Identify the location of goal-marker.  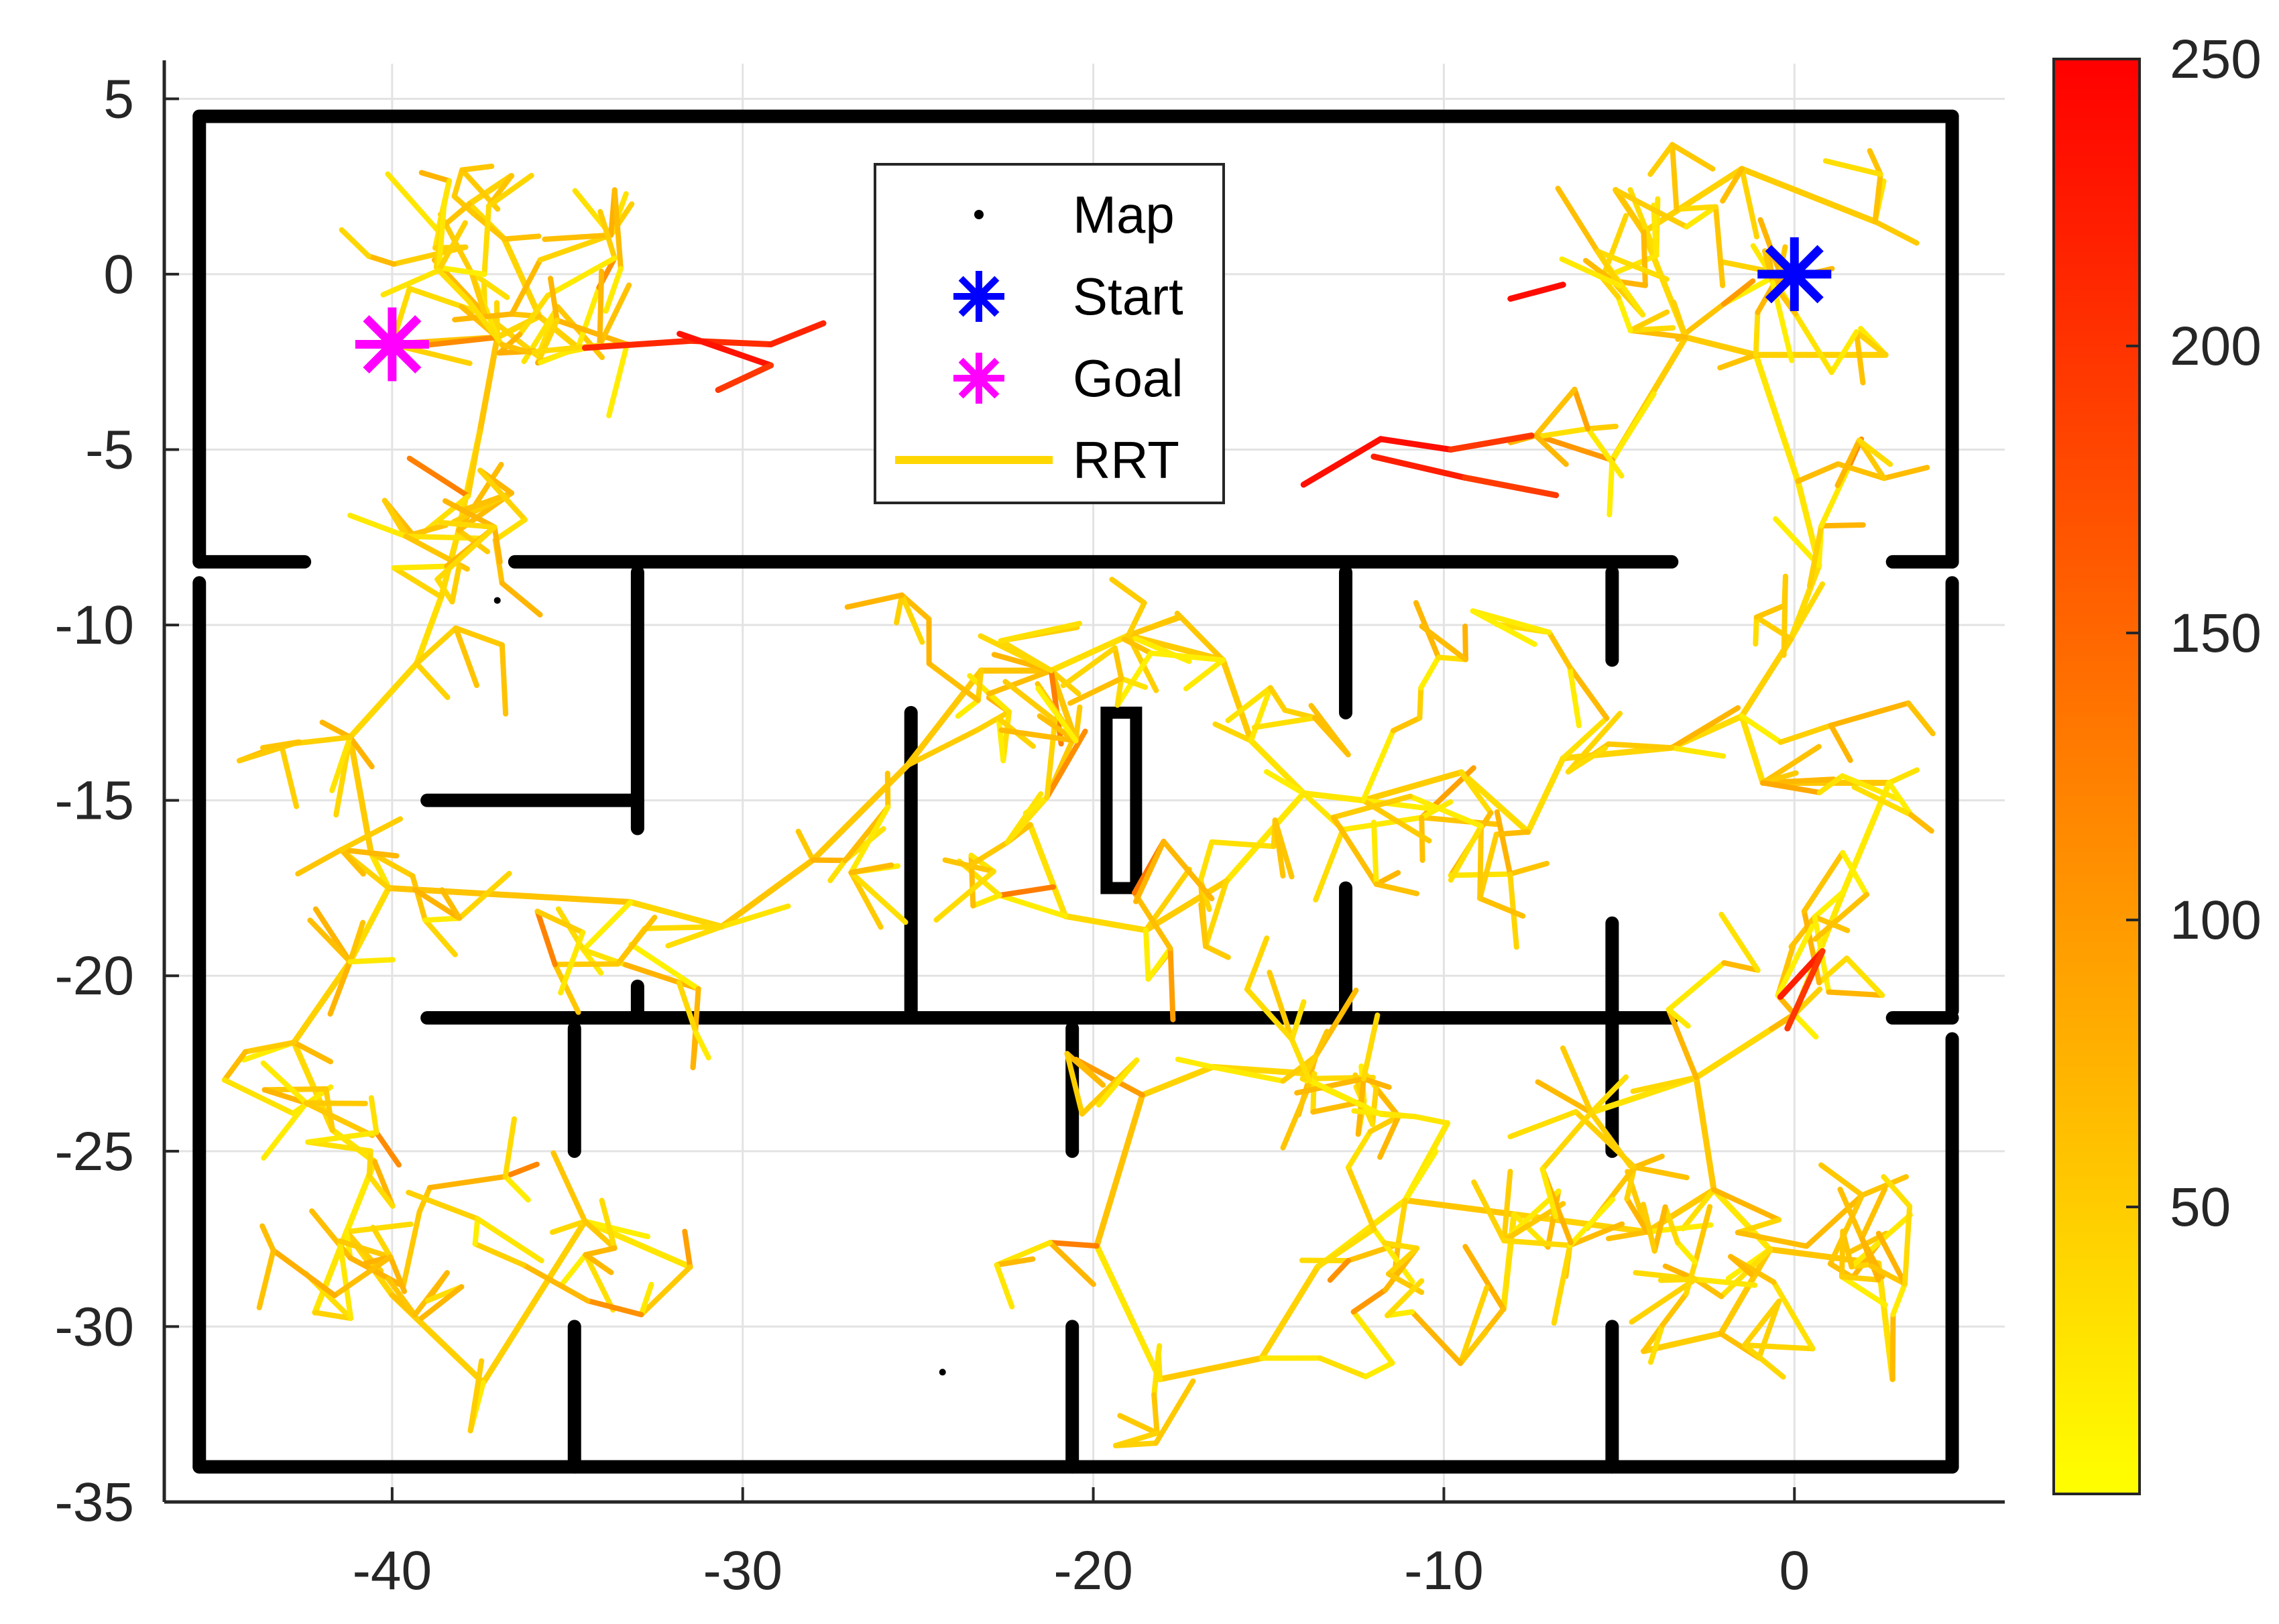
(392, 344).